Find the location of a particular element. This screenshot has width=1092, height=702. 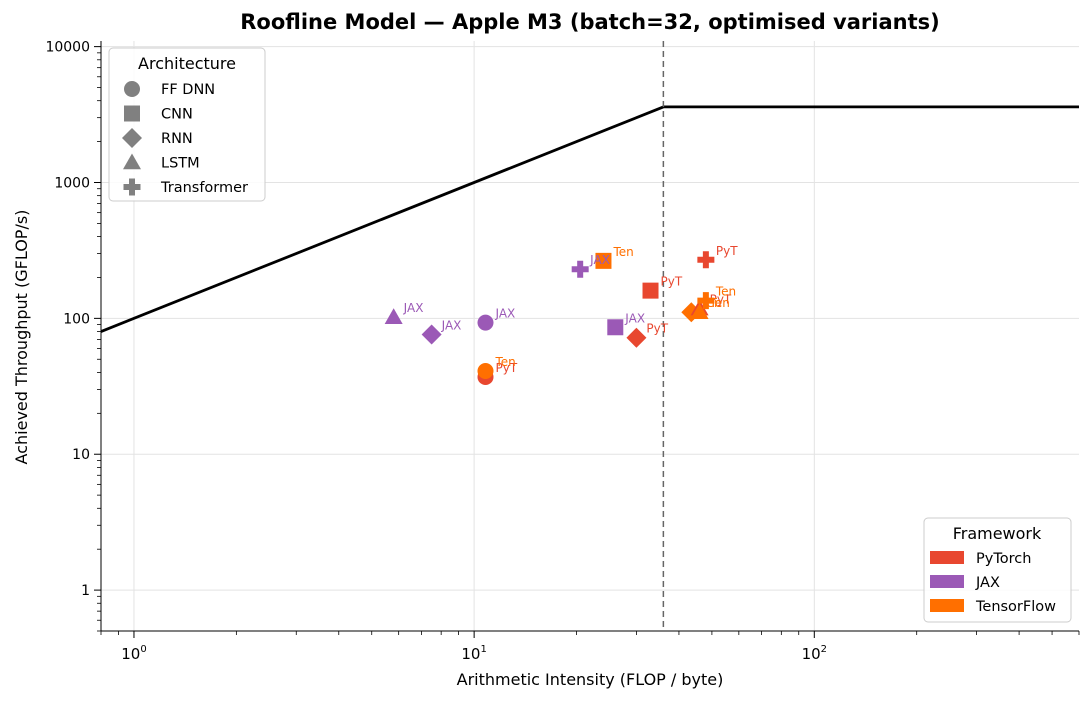

point-label-pytorch-lstm: PyT is located at coordinates (721, 300).